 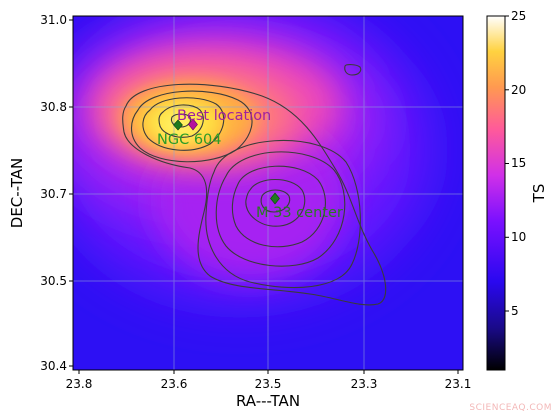 I want to click on colorbar: 5 10 15 20 25 TS, so click(x=517, y=190).